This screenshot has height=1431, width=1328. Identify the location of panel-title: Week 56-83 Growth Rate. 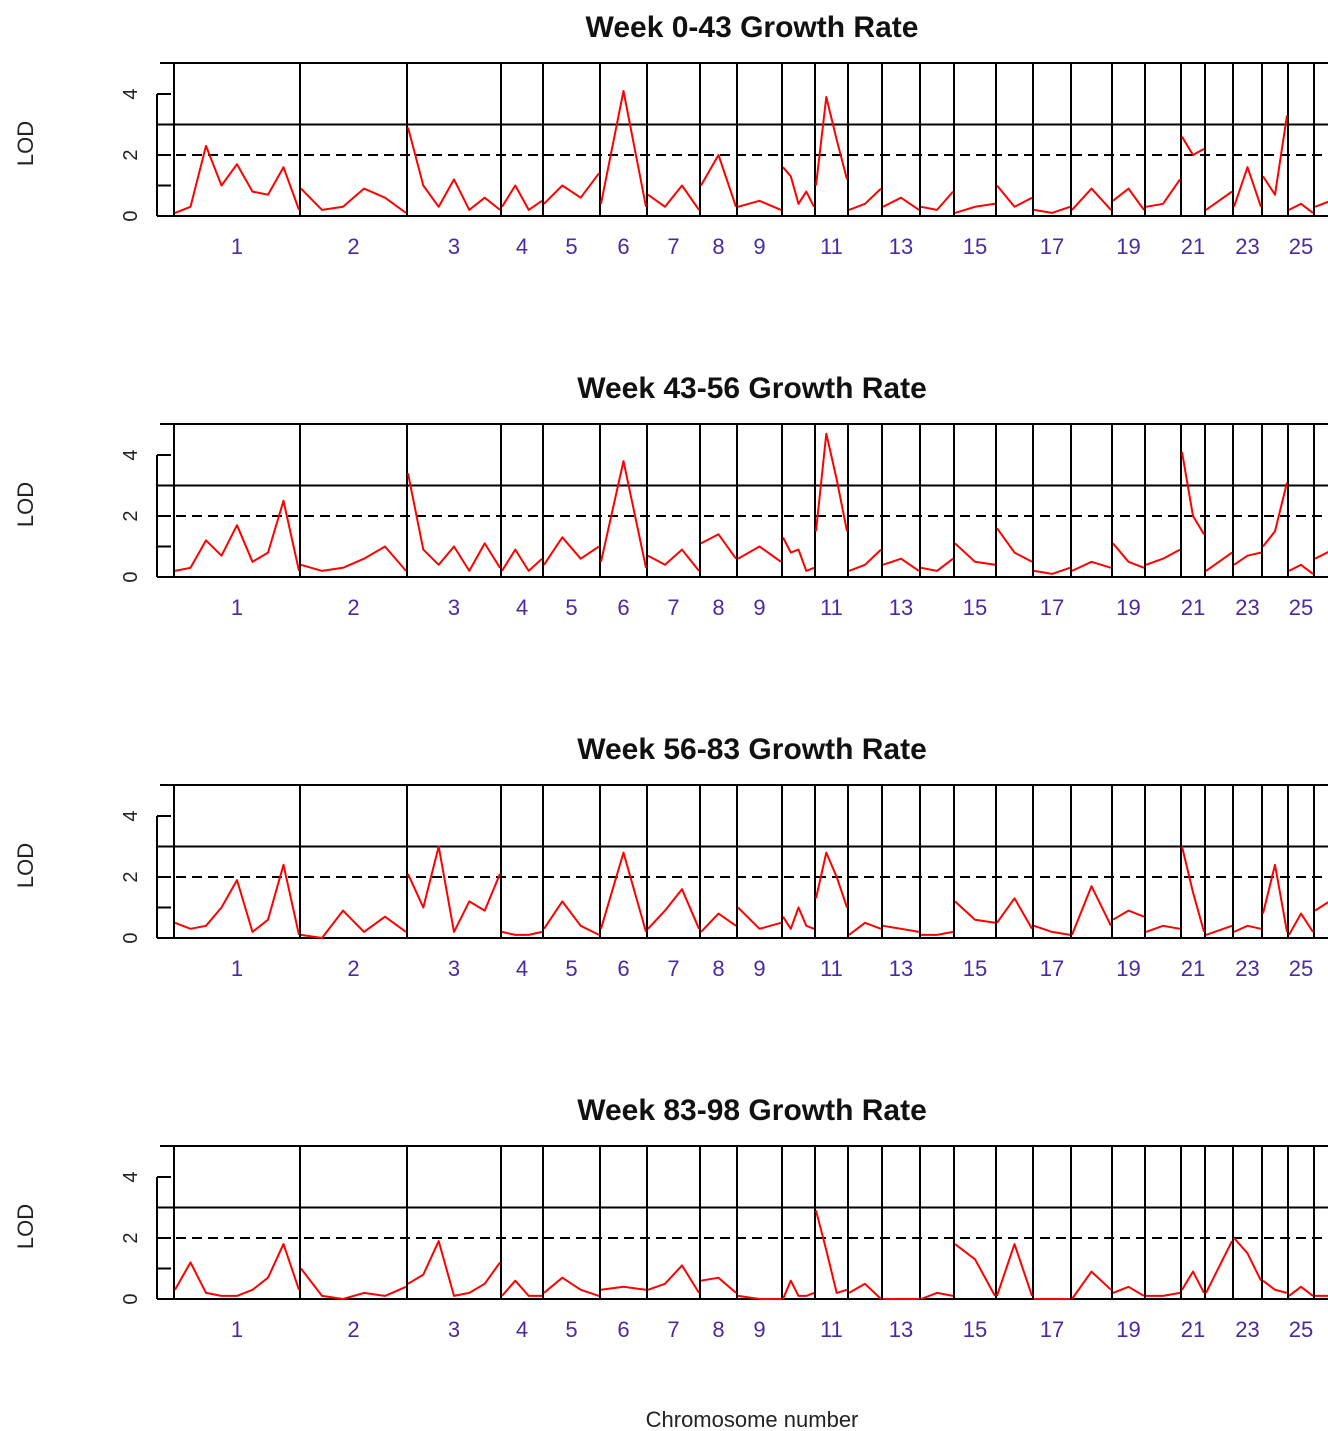
(752, 749).